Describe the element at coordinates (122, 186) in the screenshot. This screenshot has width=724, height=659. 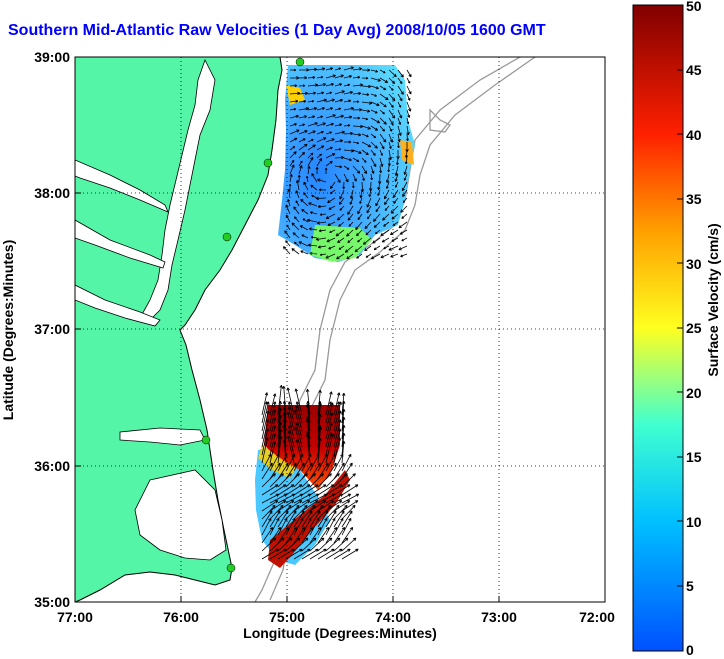
I see `potomac-river` at that location.